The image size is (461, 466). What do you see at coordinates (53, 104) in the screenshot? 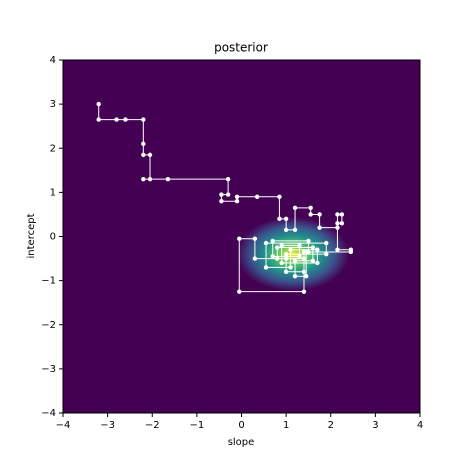
I see `y-tick-label: 3` at bounding box center [53, 104].